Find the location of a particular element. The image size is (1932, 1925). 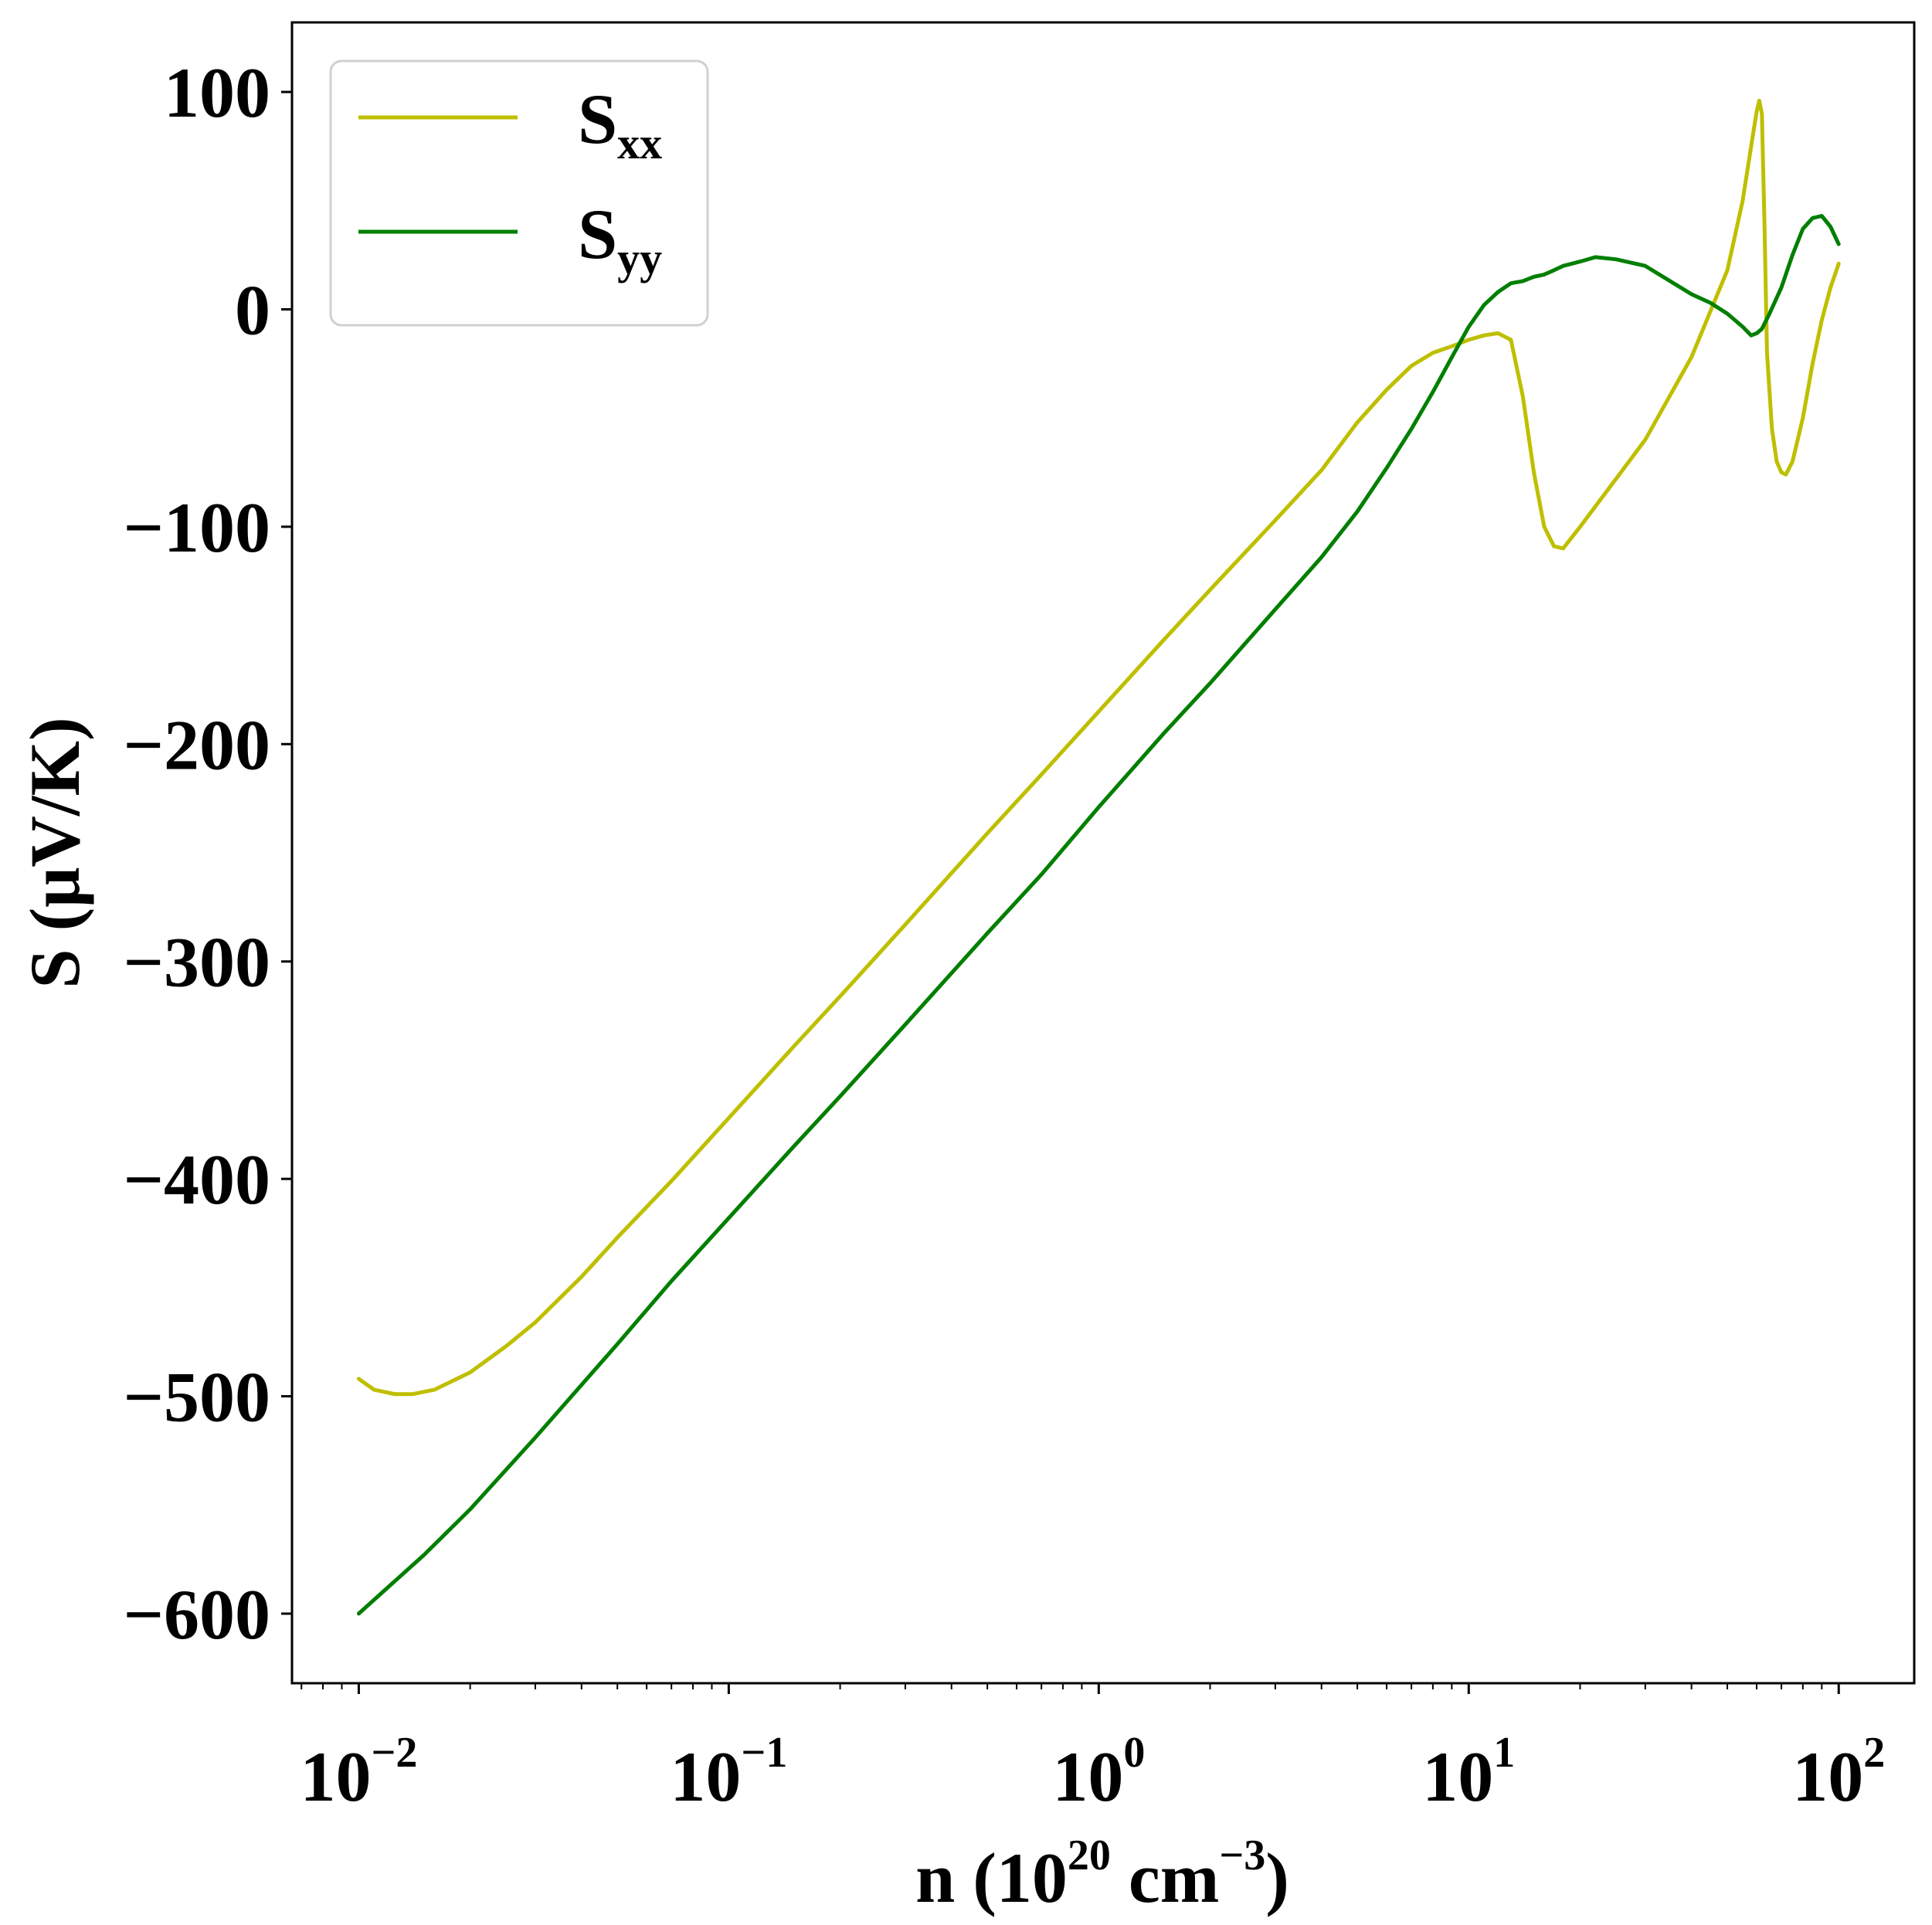

y-tick-label: −300 is located at coordinates (197, 963).